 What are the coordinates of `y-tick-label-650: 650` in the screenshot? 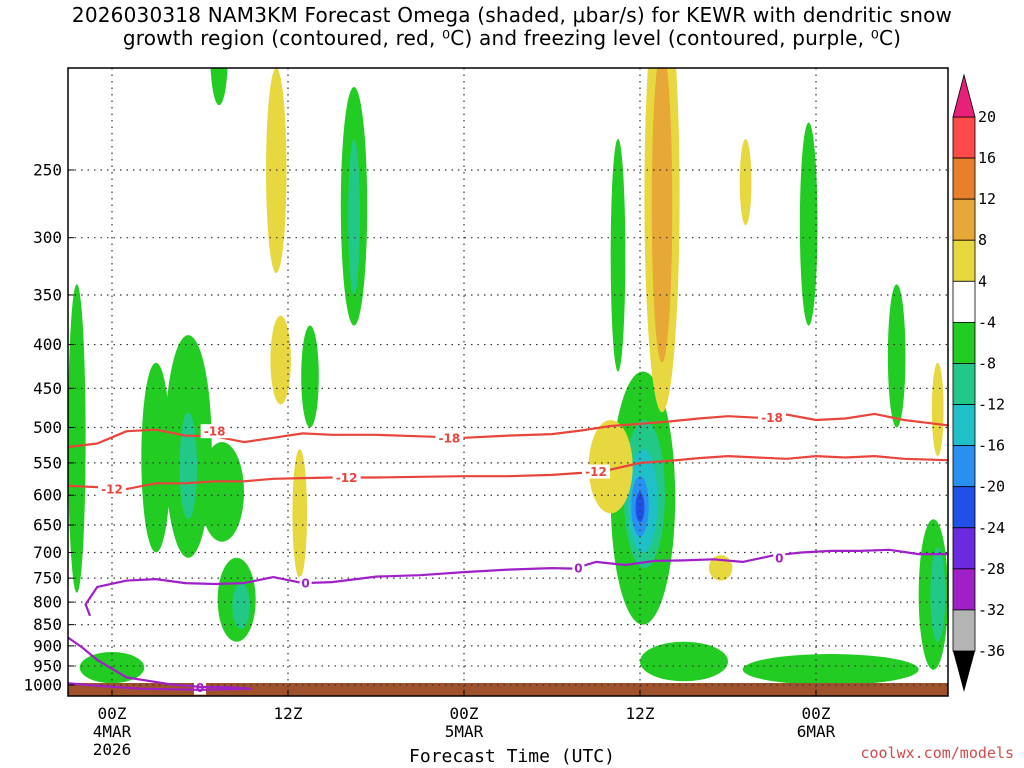 It's located at (47, 524).